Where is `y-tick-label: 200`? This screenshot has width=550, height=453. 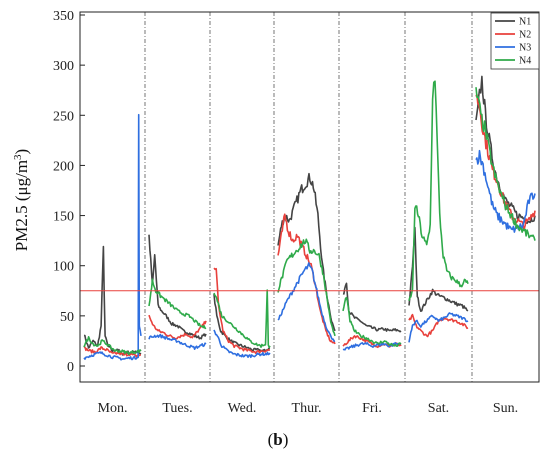 y-tick-label: 200 is located at coordinates (63, 166).